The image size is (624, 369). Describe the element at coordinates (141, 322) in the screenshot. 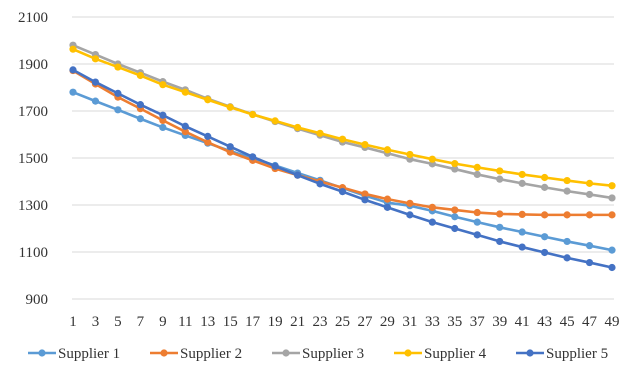

I see `x-tick-label: 7` at that location.